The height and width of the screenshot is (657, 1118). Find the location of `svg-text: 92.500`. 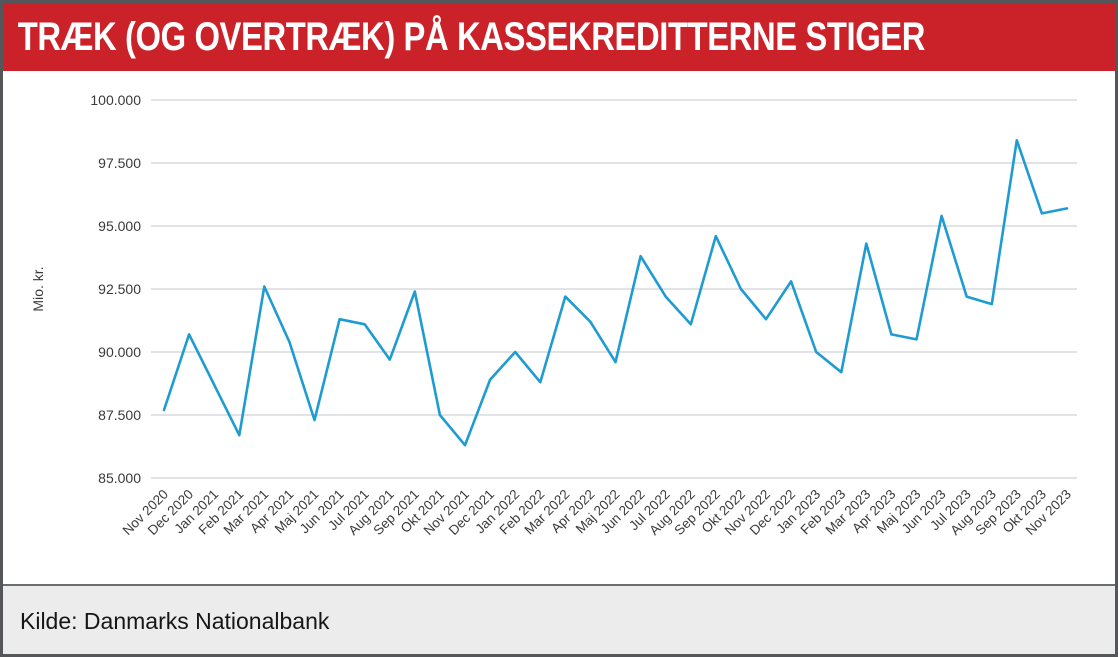

svg-text: 92.500 is located at coordinates (119, 289).